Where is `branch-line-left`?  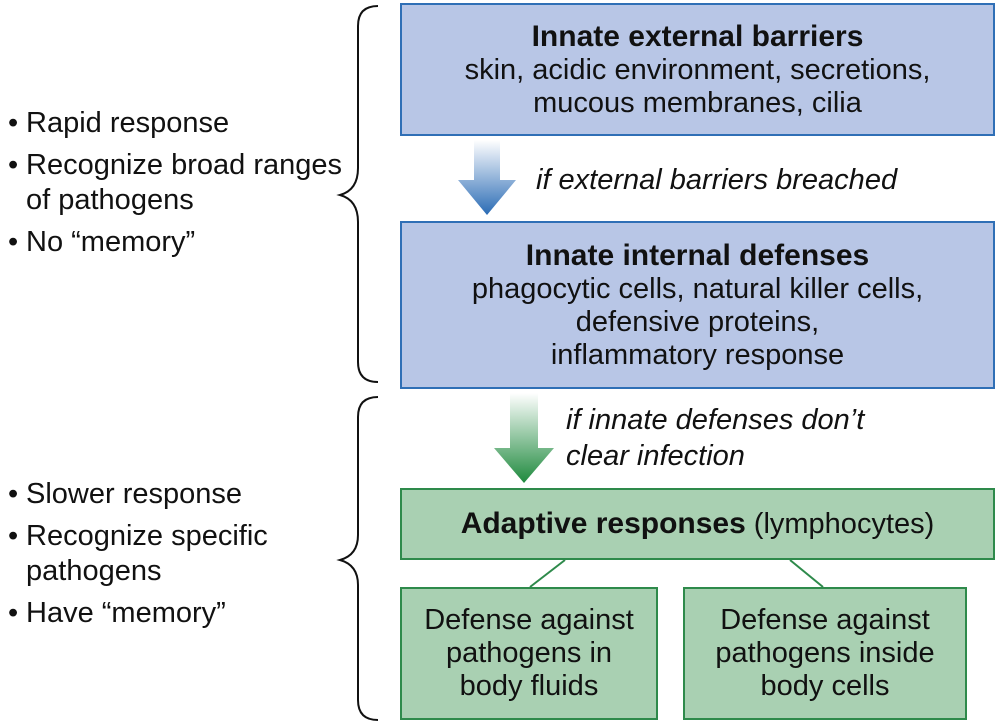
branch-line-left is located at coordinates (547, 573).